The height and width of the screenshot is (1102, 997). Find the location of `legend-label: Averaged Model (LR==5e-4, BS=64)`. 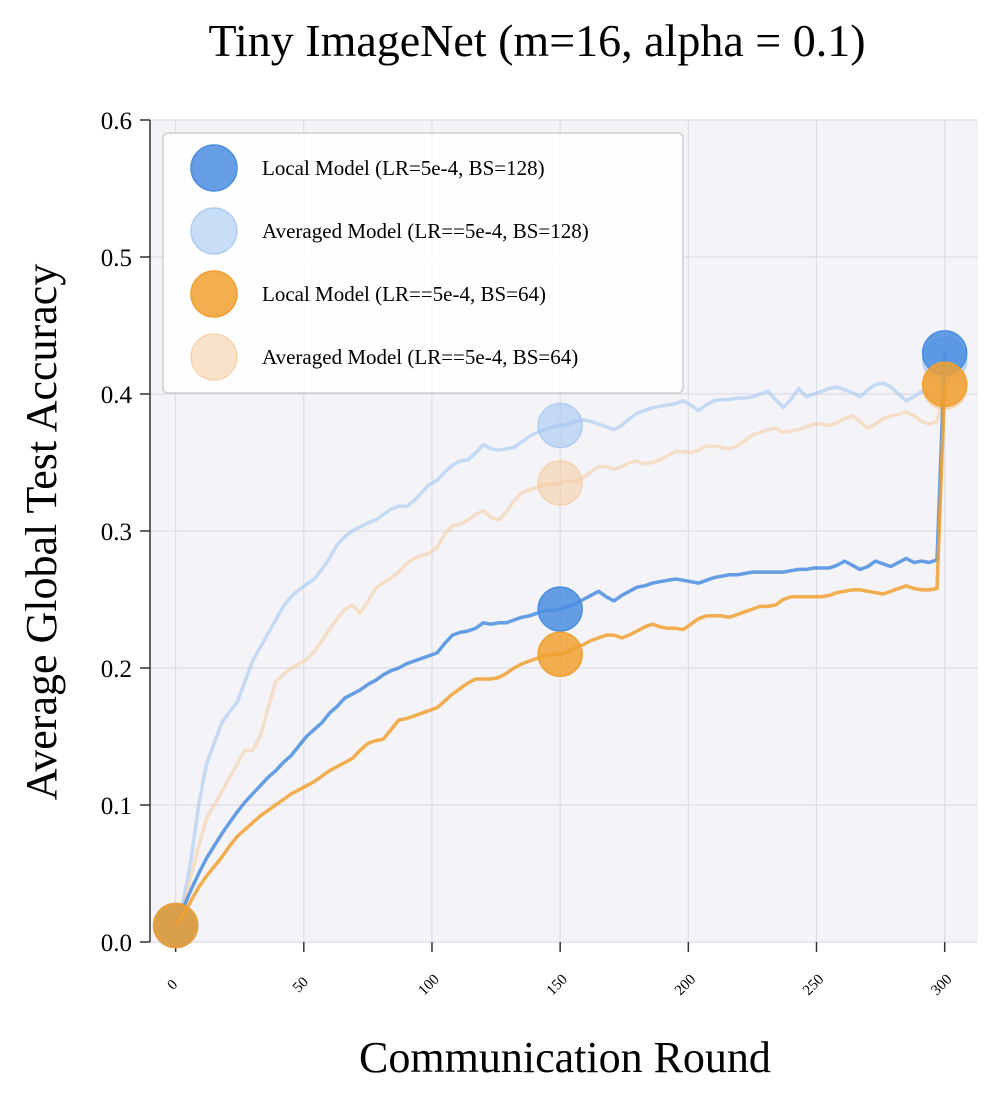

legend-label: Averaged Model (LR==5e-4, BS=64) is located at coordinates (420, 357).